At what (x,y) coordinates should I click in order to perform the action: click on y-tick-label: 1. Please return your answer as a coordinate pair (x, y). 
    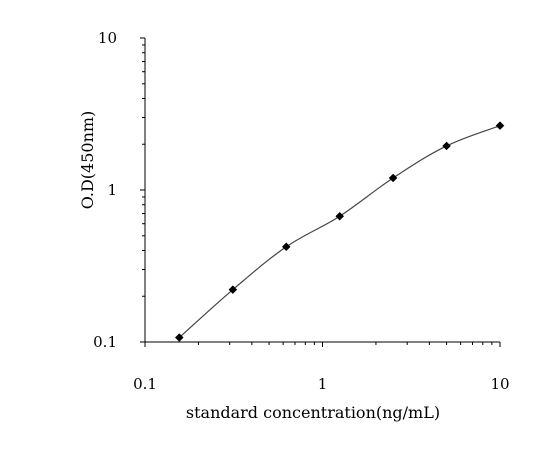
    Looking at the image, I should click on (112, 190).